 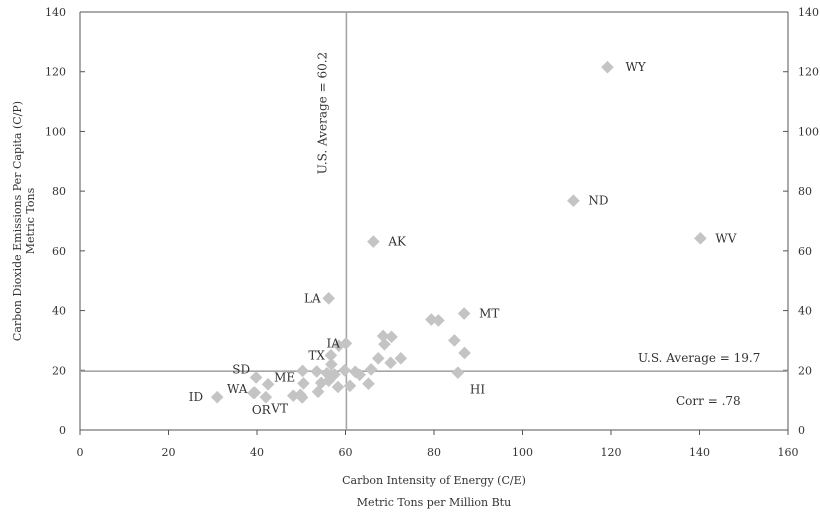 I want to click on y-tick-label-right: 20, so click(x=805, y=370).